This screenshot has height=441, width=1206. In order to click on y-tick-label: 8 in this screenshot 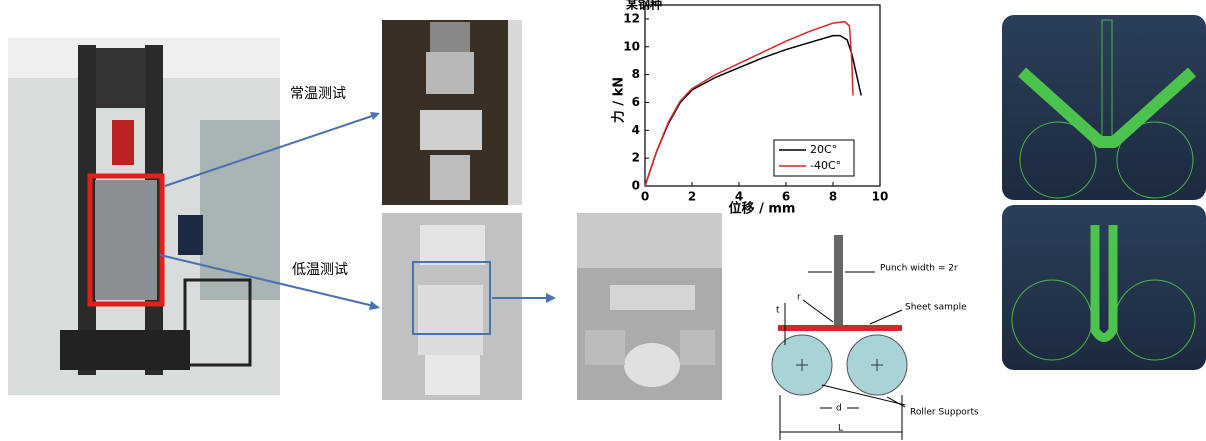, I will do `click(636, 74)`.